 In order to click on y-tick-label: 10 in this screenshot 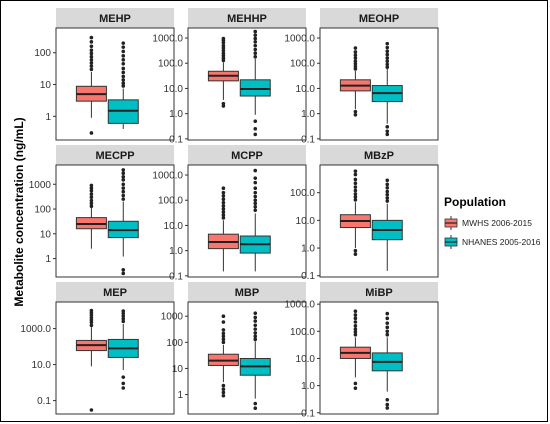, I will do `click(178, 369)`.